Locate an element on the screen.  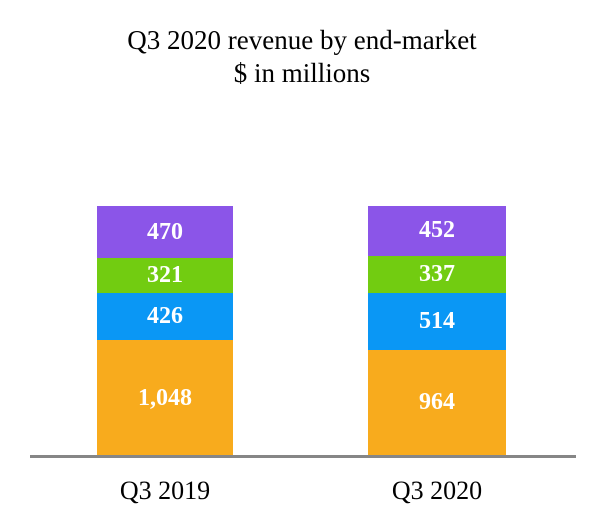
stacked-bar-q3-2020: 452 337 514 964 is located at coordinates (437, 331).